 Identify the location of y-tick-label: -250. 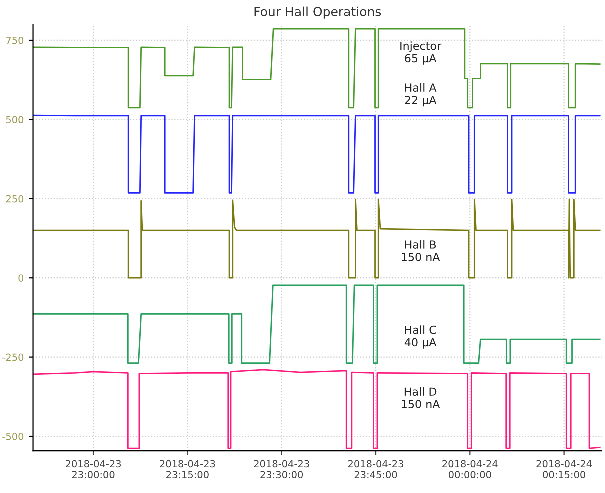
(13, 358).